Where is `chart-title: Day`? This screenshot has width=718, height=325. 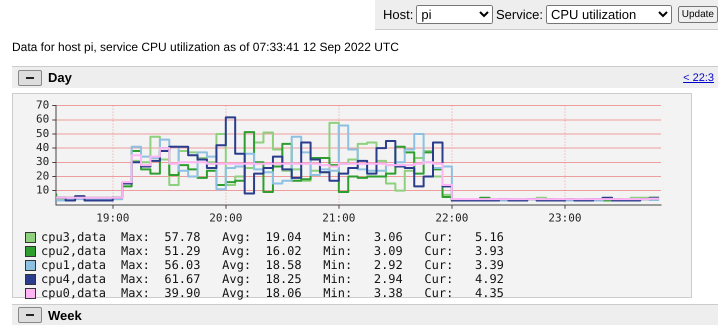 chart-title: Day is located at coordinates (60, 77).